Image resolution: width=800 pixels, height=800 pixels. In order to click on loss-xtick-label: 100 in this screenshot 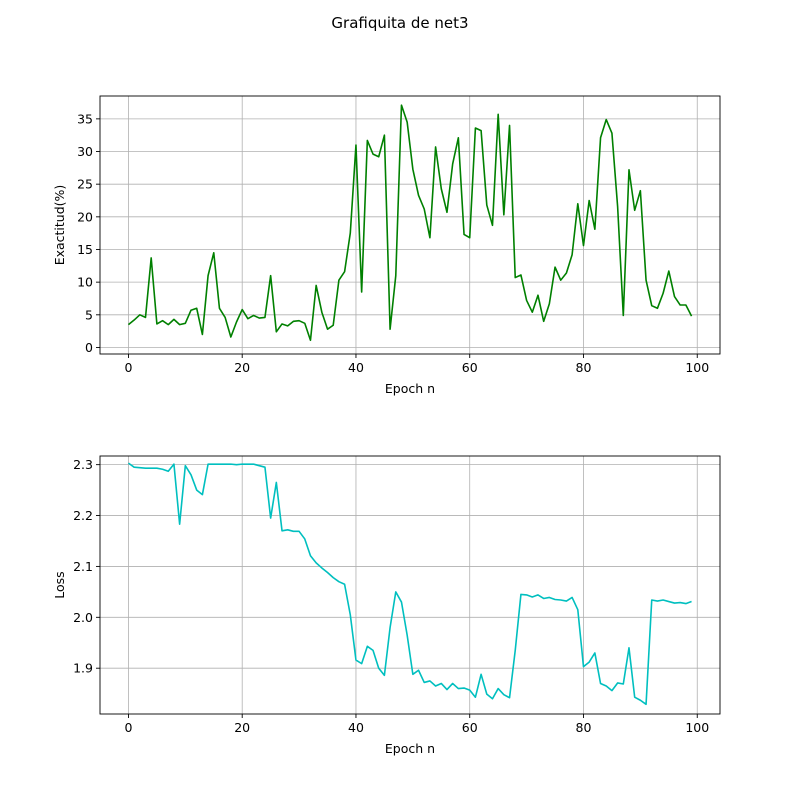, I will do `click(697, 727)`.